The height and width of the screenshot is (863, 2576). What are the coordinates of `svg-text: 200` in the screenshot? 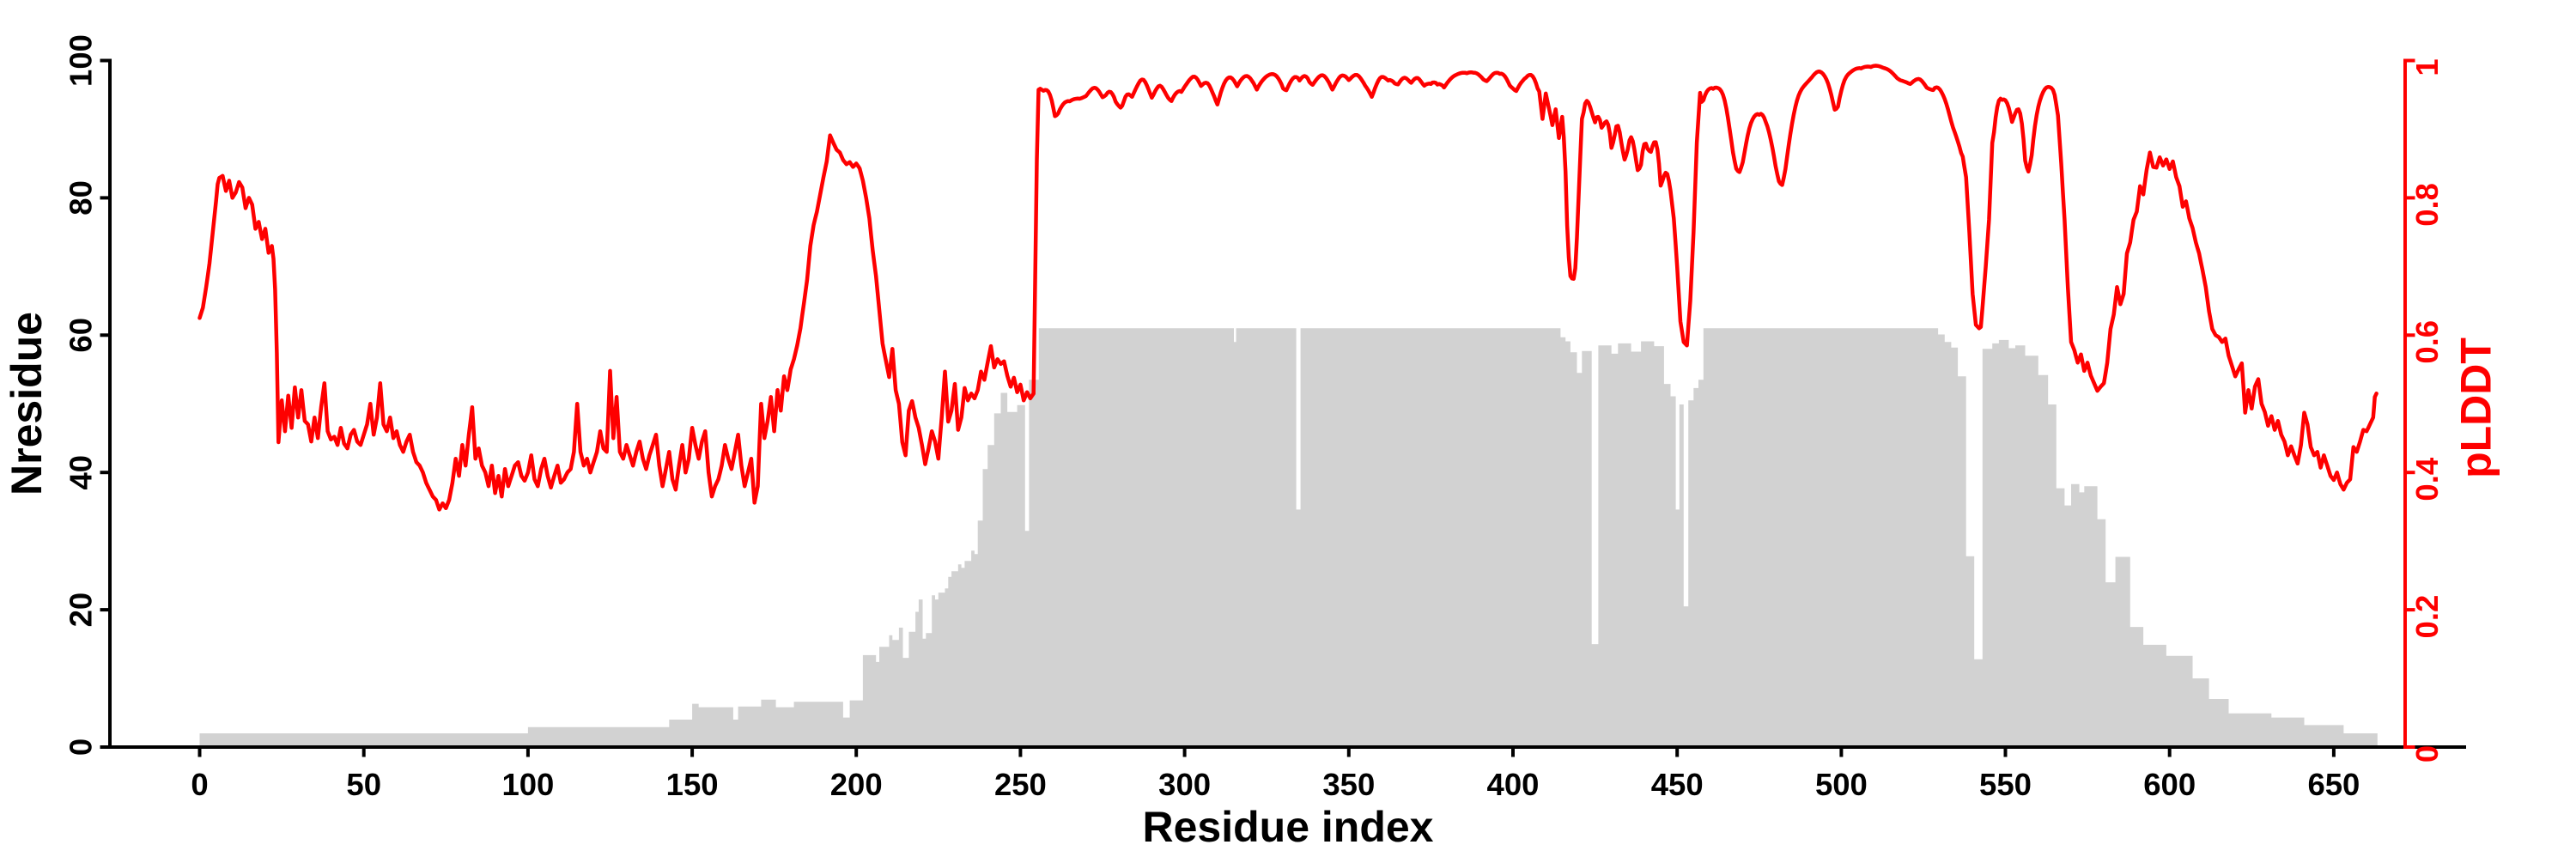 It's located at (856, 785).